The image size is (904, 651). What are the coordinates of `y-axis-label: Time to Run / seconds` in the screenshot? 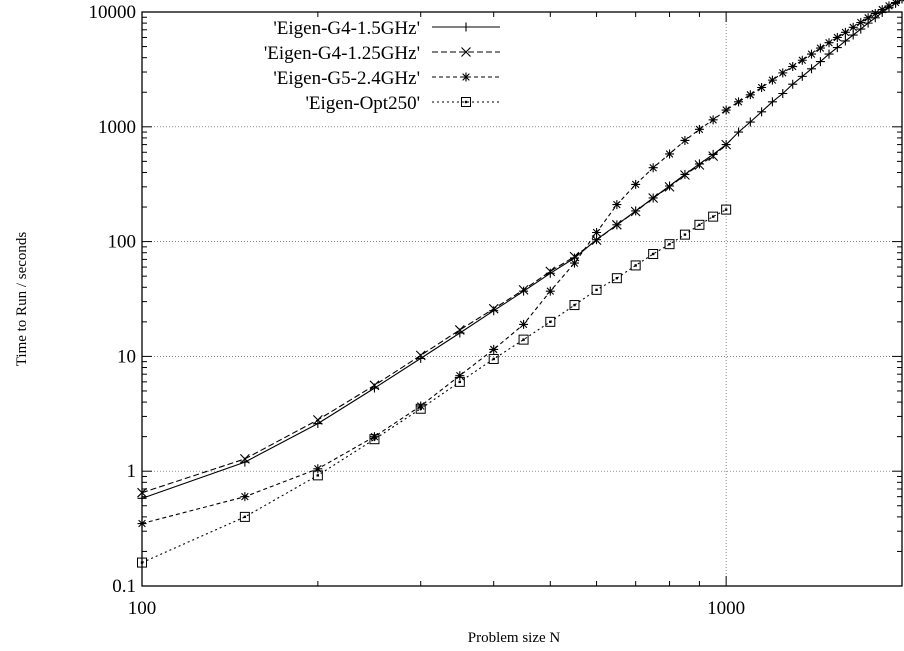 It's located at (22, 299).